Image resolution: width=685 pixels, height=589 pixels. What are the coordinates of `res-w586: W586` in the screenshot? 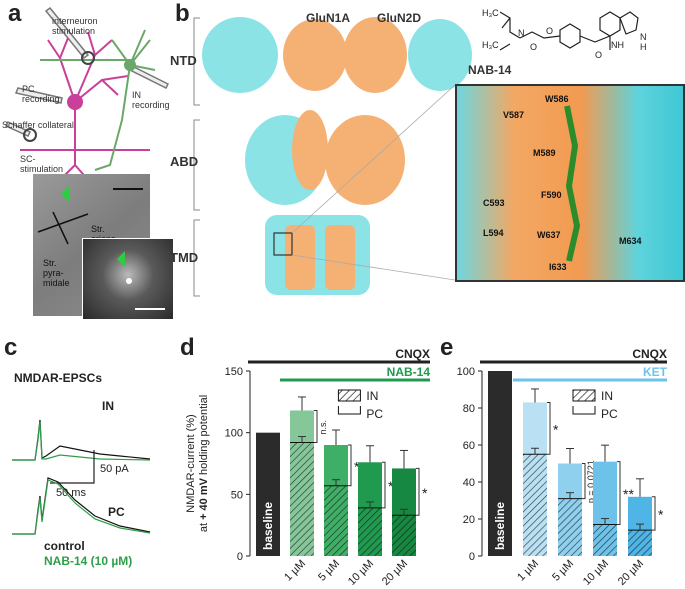 It's located at (557, 99).